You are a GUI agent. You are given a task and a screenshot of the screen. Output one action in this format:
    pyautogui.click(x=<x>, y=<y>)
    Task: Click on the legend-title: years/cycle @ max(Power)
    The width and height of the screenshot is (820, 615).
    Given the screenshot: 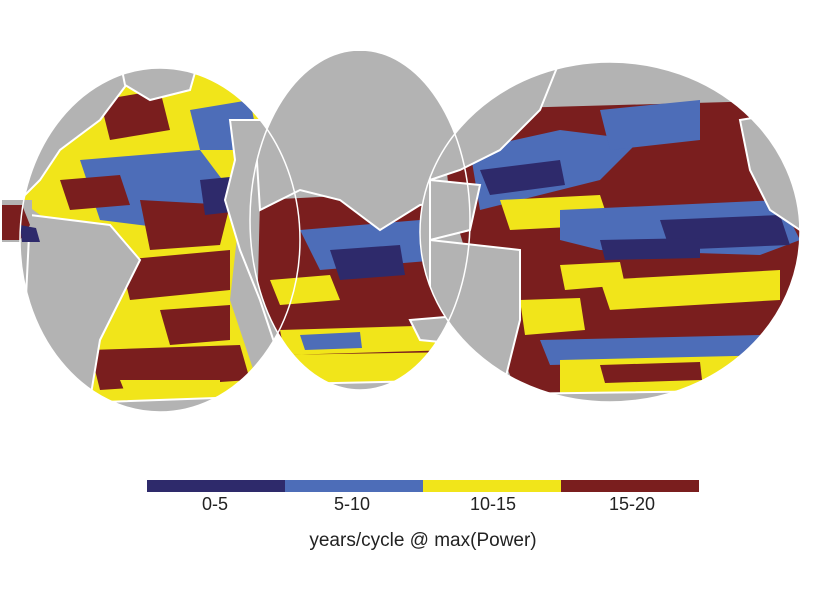 What is the action you would take?
    pyautogui.click(x=423, y=540)
    